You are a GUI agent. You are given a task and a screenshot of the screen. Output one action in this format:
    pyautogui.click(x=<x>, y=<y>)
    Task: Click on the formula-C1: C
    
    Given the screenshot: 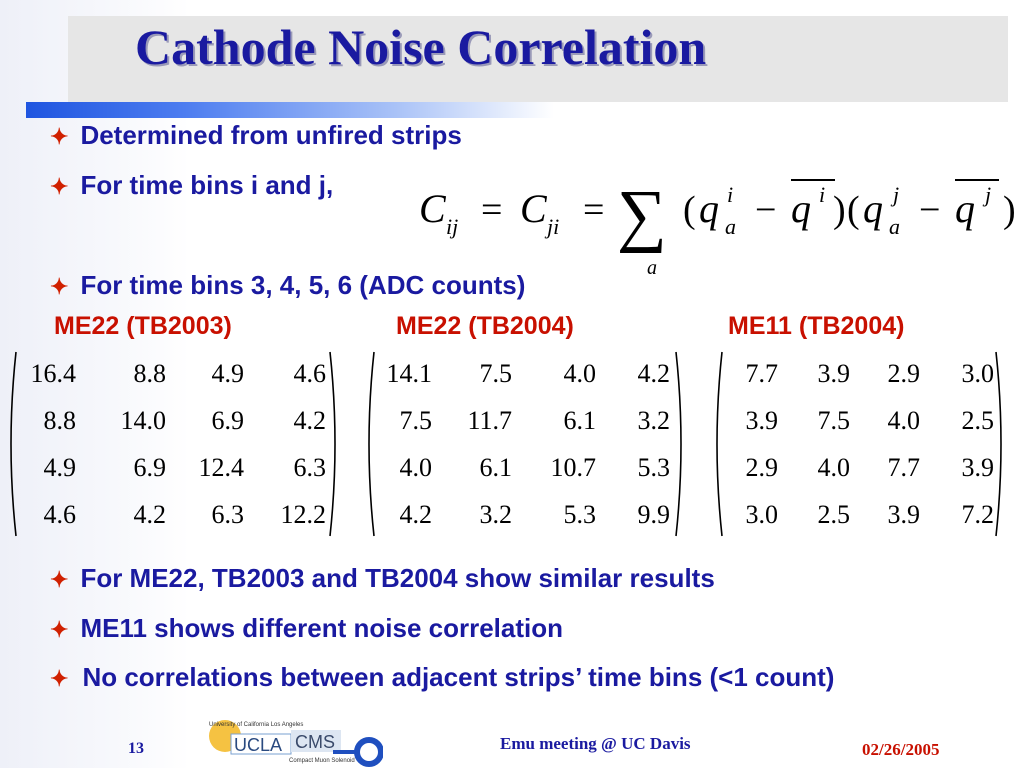 What is the action you would take?
    pyautogui.click(x=433, y=208)
    